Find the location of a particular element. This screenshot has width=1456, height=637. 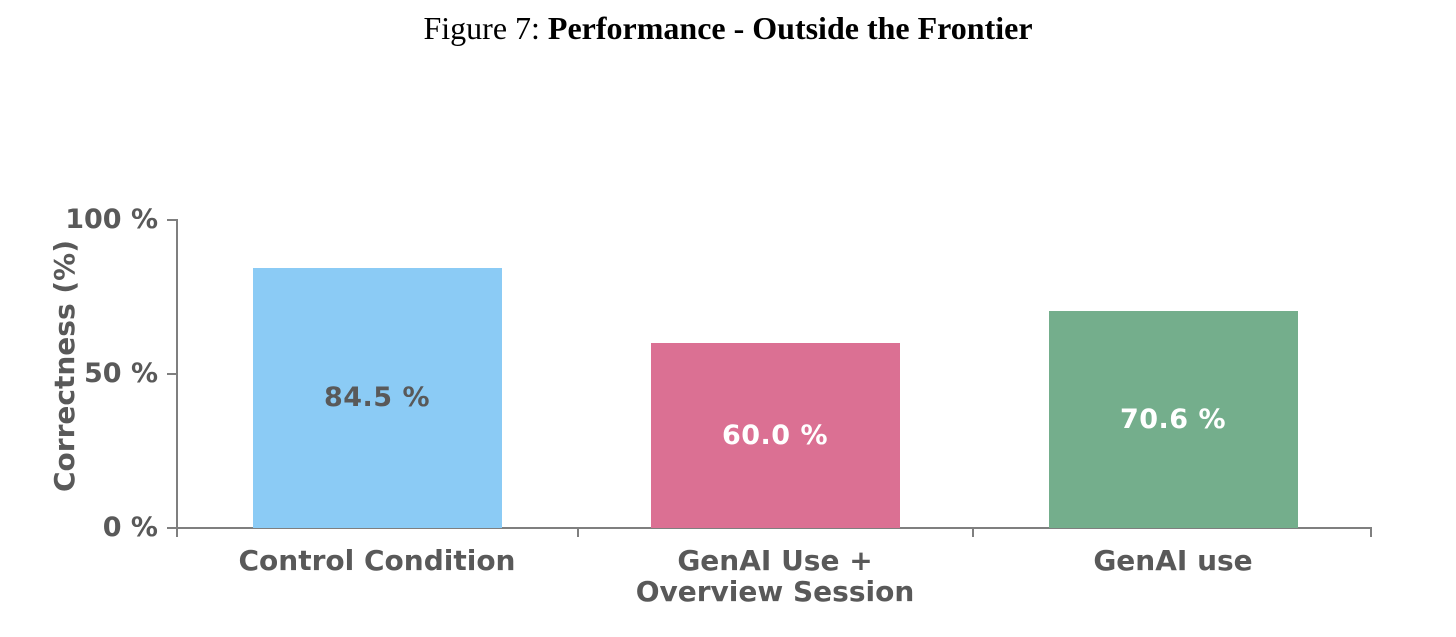

y-axis-line is located at coordinates (177, 378).